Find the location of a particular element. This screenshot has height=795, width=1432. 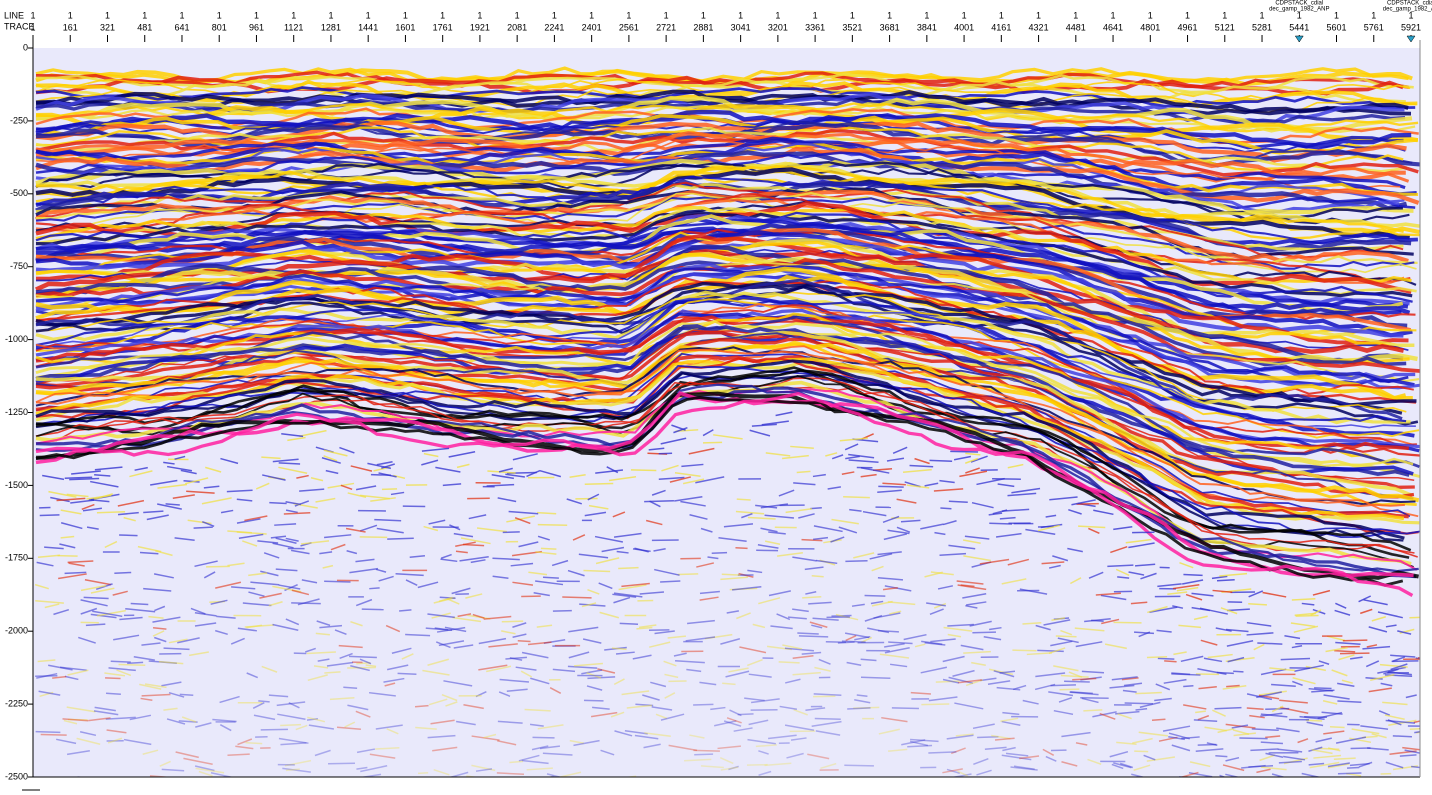

time-label: -1250 is located at coordinates (16, 412).